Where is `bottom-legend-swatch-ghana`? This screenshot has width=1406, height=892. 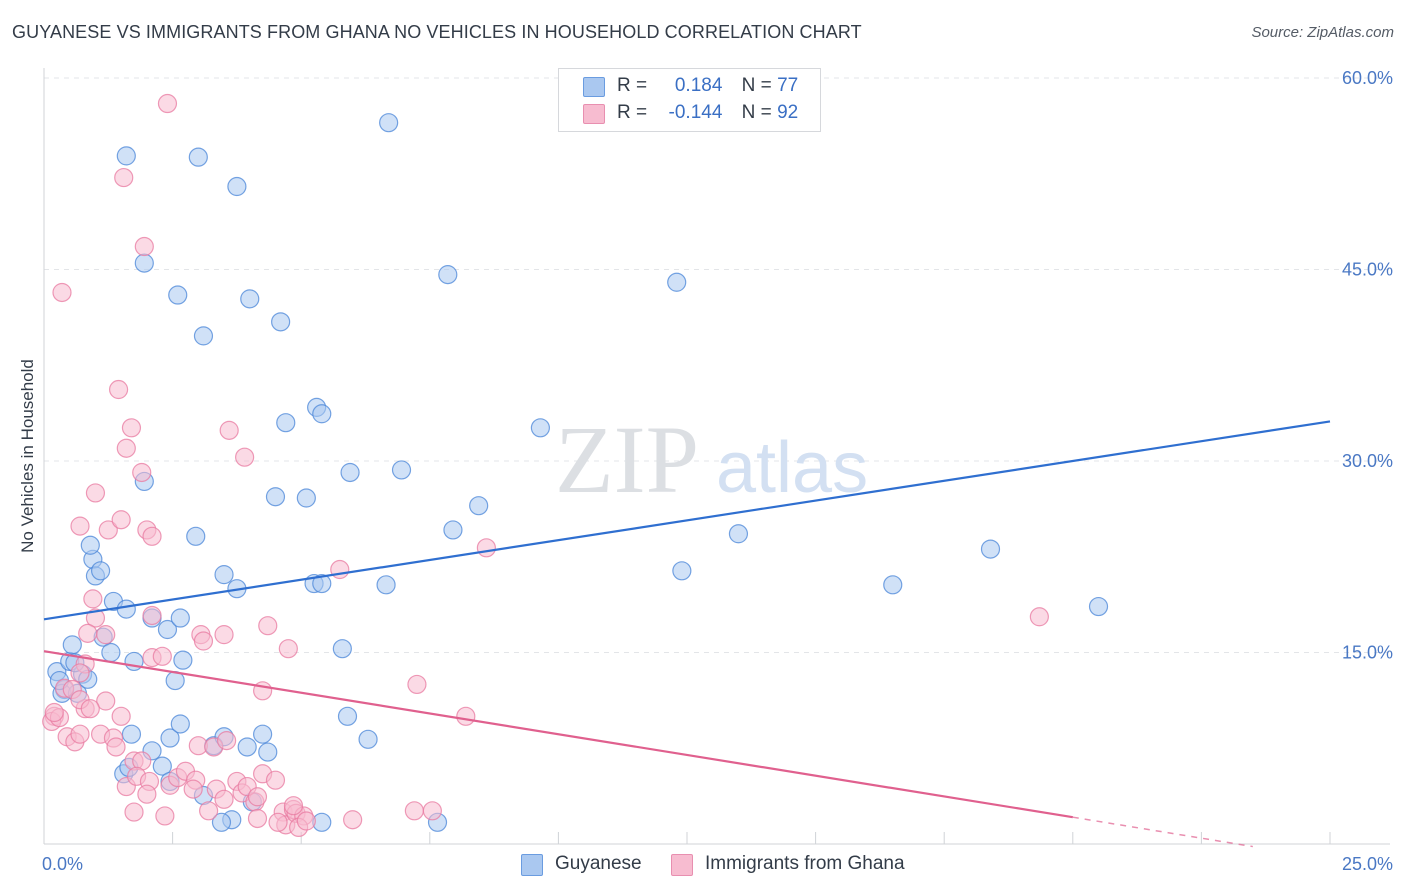 bottom-legend-swatch-ghana is located at coordinates (682, 865).